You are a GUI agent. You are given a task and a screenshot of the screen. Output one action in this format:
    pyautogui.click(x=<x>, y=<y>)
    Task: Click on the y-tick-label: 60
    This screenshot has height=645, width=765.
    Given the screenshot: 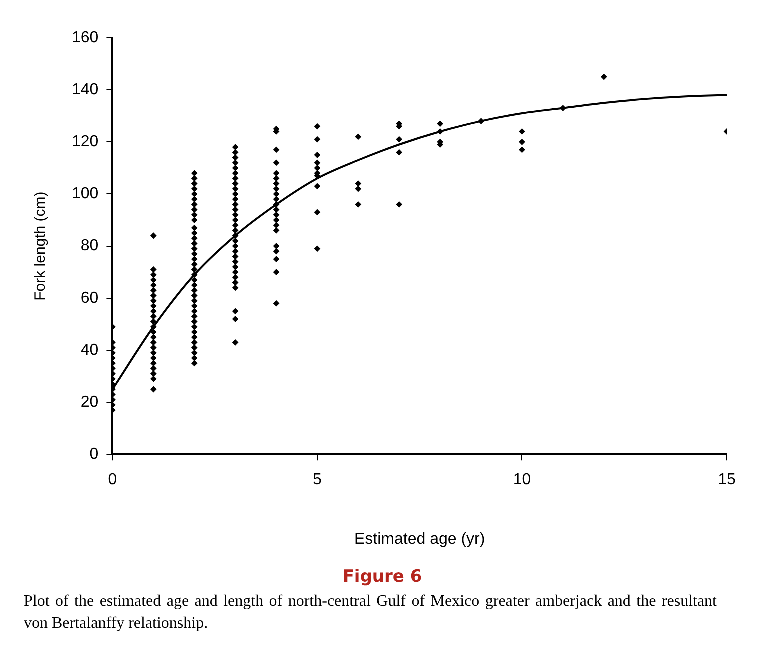 What is the action you would take?
    pyautogui.click(x=89, y=298)
    